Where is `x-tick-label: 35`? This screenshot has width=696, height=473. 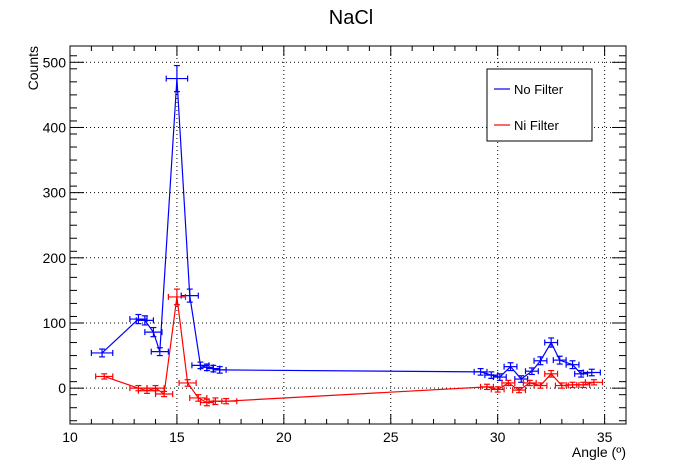
x-tick-label: 35 is located at coordinates (605, 437).